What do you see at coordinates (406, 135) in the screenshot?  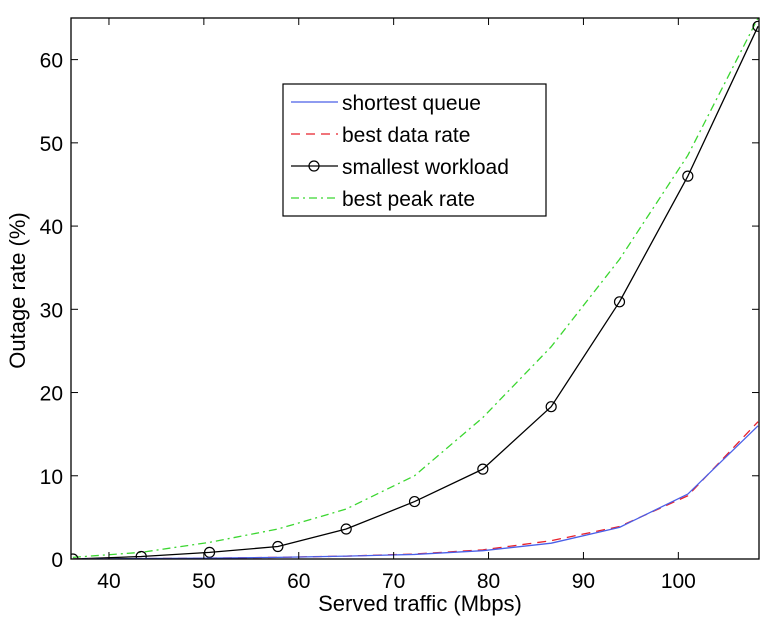 I see `legend-label: best data rate` at bounding box center [406, 135].